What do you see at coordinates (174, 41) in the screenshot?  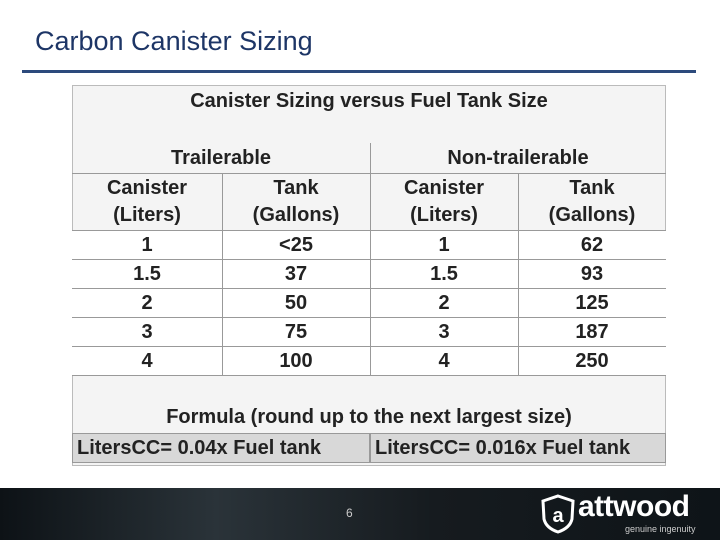 I see `slide-title: Carbon Canister Sizing` at bounding box center [174, 41].